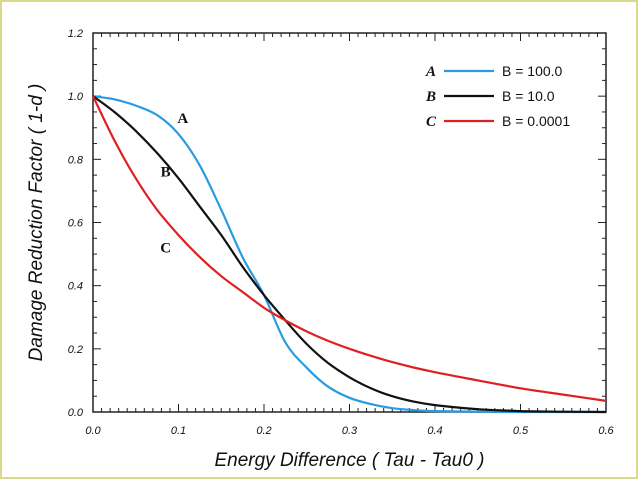 The width and height of the screenshot is (638, 479). Describe the element at coordinates (76, 97) in the screenshot. I see `y-tick-label: 1.0` at that location.